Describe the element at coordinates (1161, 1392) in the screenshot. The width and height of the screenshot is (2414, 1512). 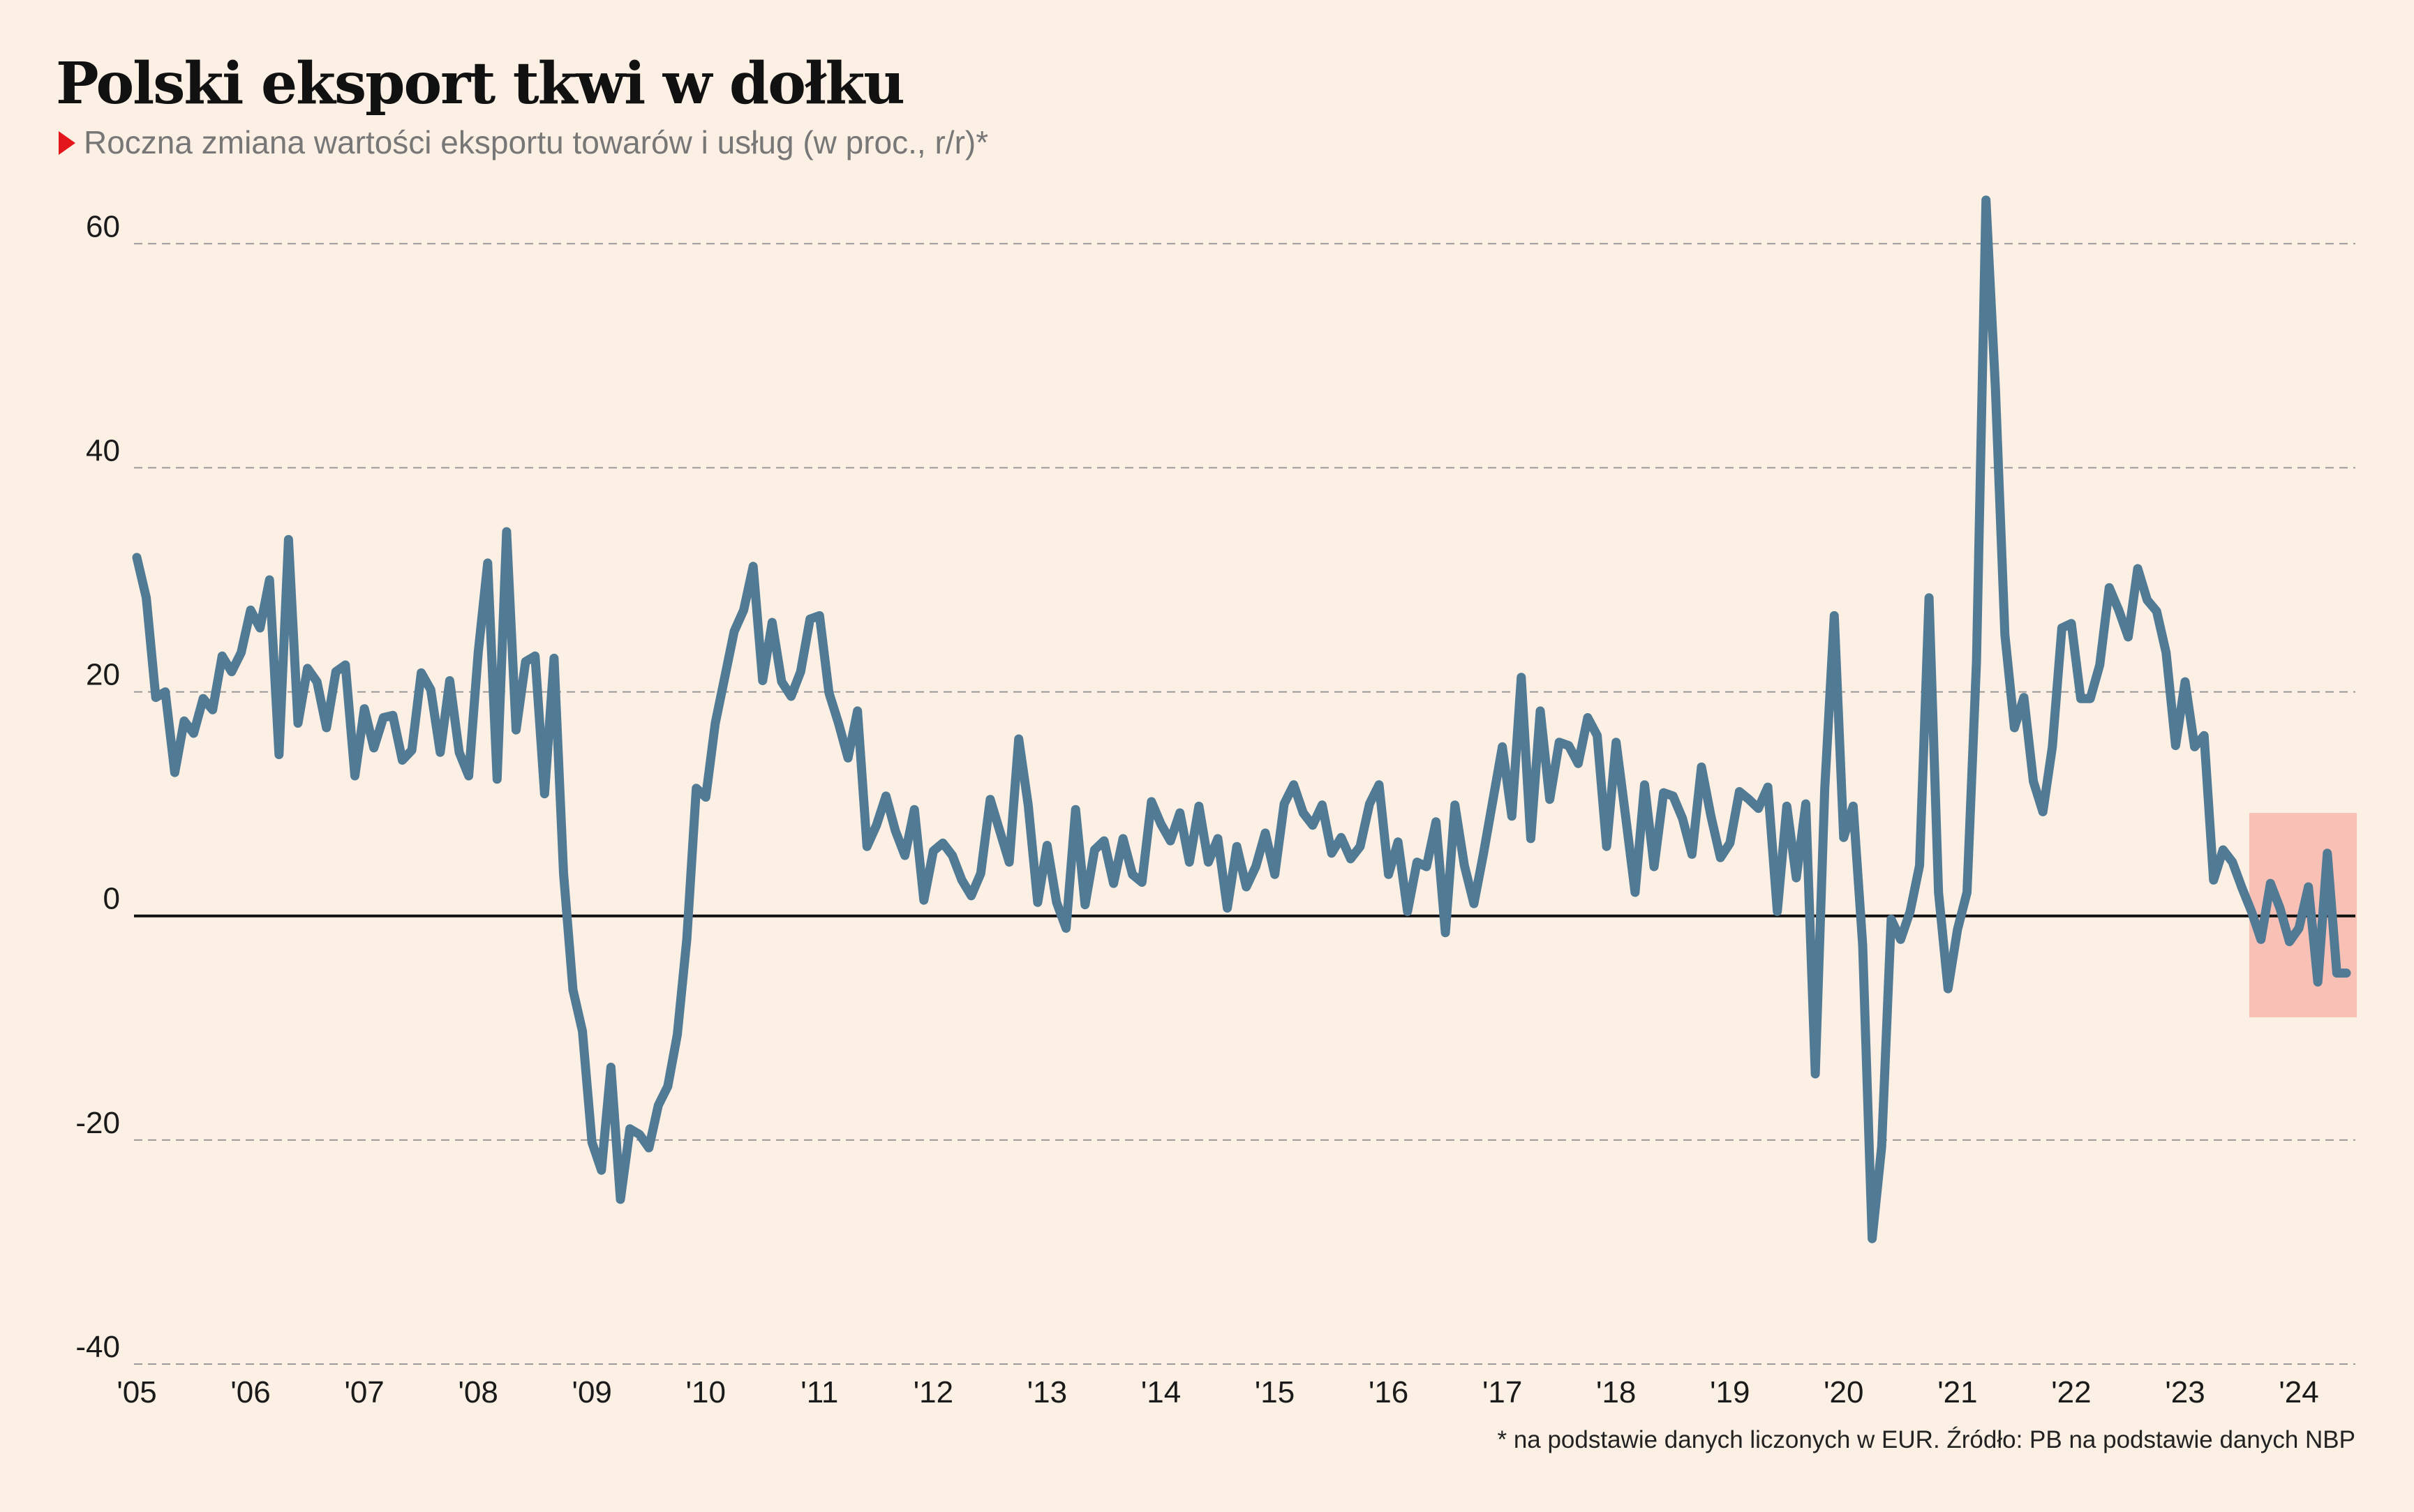
I see `x-tick-label: '14` at that location.